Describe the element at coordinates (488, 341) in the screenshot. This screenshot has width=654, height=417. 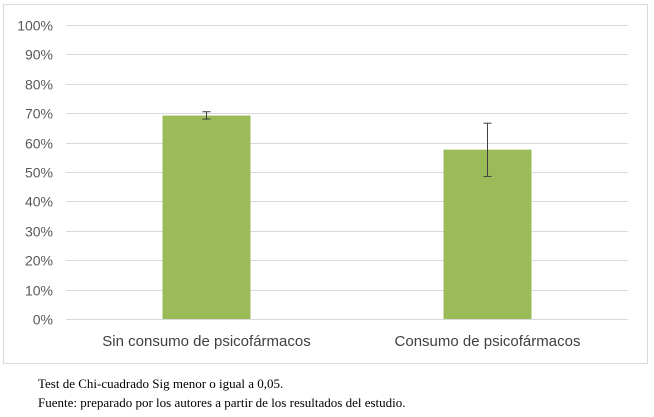
I see `category-label: Consumo de psicofármacos` at that location.